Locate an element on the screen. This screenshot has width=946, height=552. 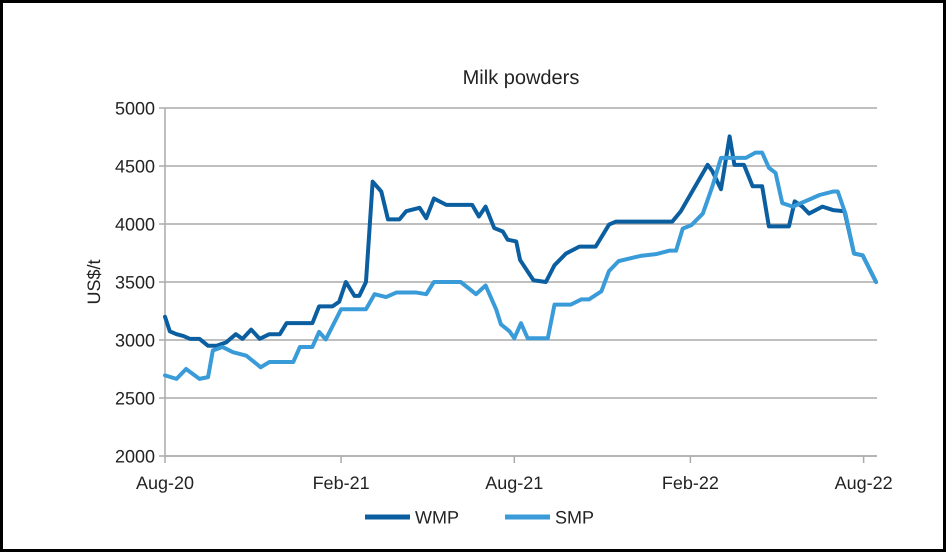
y-tick-label: 4000 is located at coordinates (134, 224).